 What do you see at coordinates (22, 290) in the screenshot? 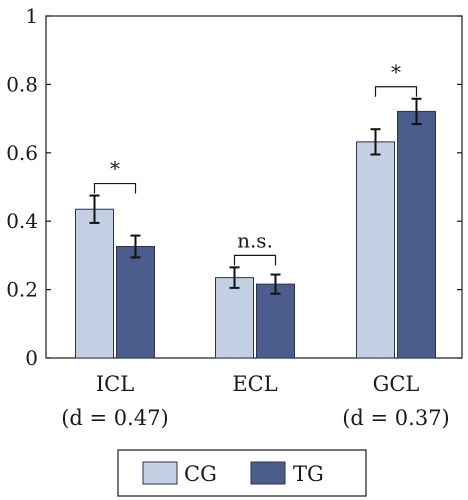
I see `y-tick-label: 0.2` at bounding box center [22, 290].